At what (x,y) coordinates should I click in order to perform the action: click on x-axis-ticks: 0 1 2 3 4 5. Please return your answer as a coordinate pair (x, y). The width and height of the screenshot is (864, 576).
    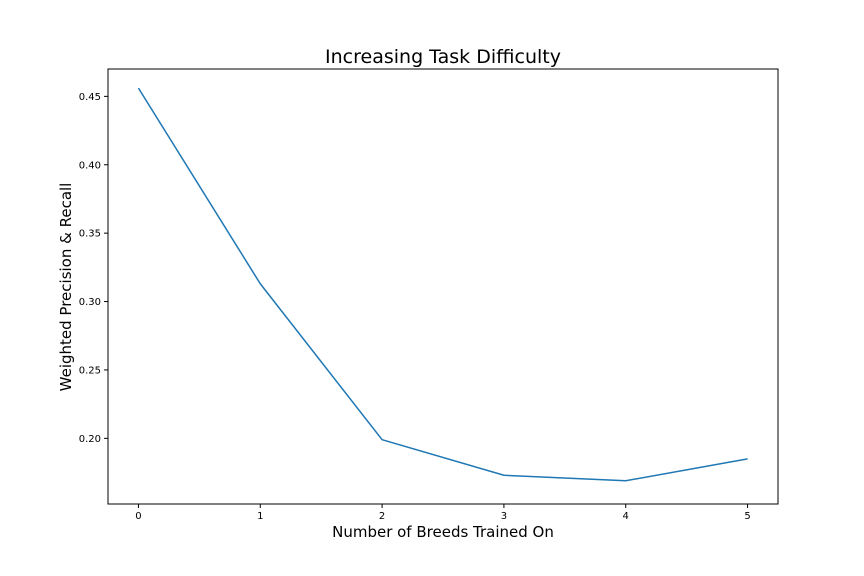
    Looking at the image, I should click on (443, 513).